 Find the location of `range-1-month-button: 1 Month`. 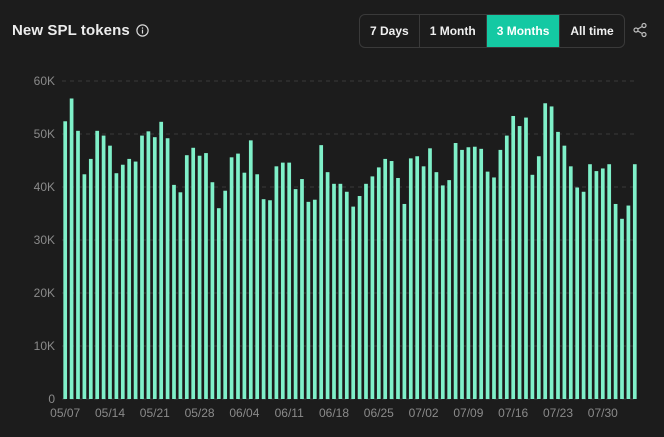

range-1-month-button: 1 Month is located at coordinates (453, 31).